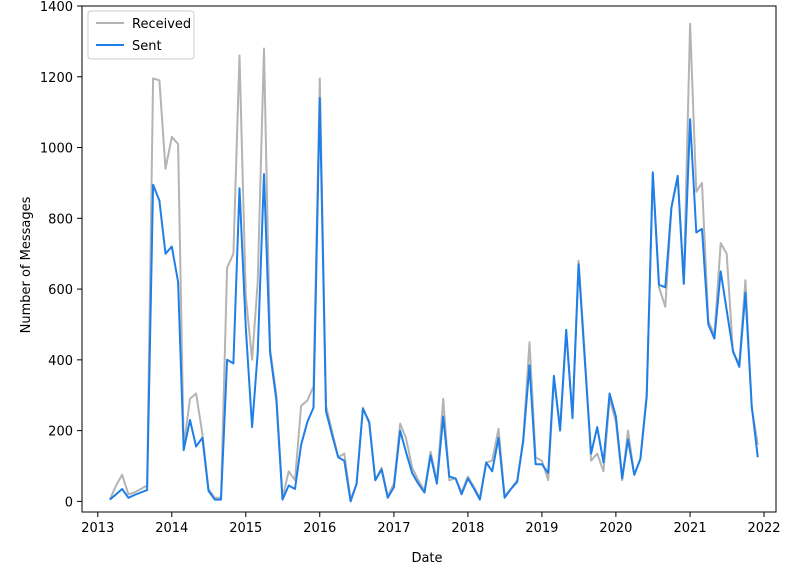  I want to click on y-tick-label: 200, so click(60, 432).